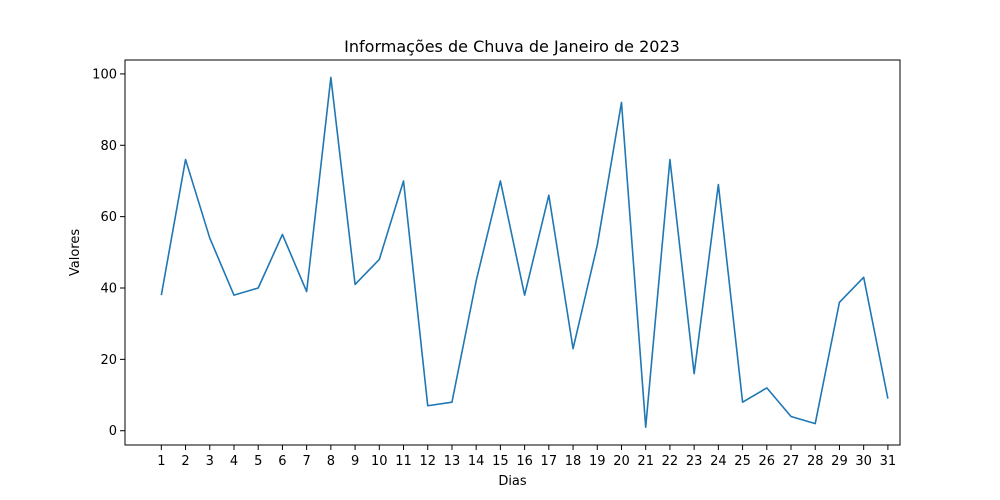  I want to click on x-tick-label: 24, so click(718, 461).